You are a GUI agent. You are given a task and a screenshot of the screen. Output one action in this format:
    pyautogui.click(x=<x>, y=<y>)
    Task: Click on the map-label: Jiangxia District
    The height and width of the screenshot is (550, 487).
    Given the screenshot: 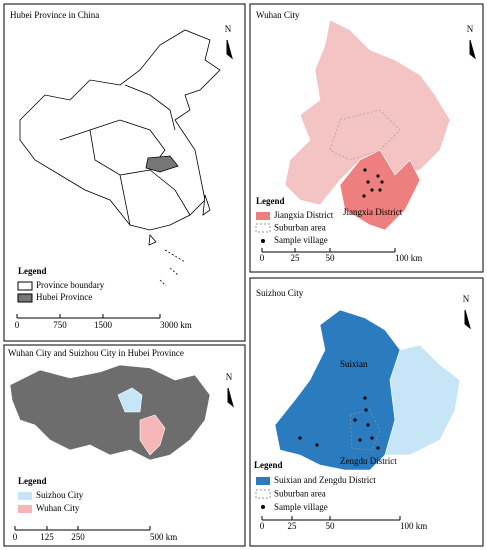 What is the action you would take?
    pyautogui.click(x=373, y=212)
    